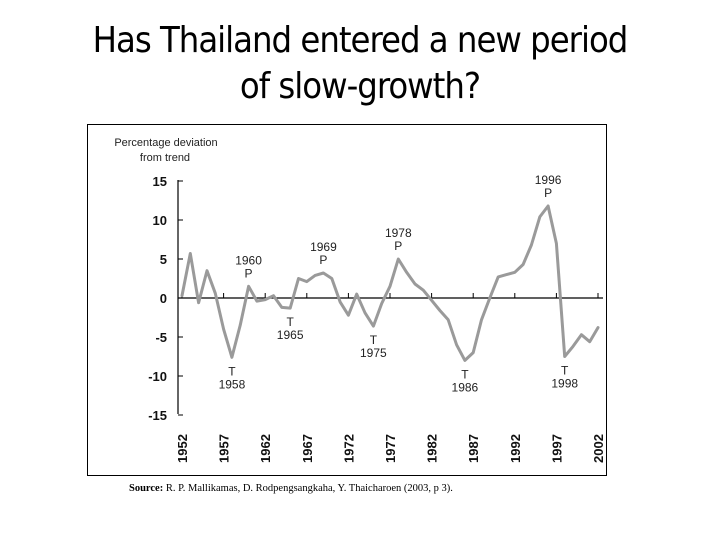 Image resolution: width=720 pixels, height=540 pixels. I want to click on slide-title-line-1: Has Thailand entered a new period, so click(360, 40).